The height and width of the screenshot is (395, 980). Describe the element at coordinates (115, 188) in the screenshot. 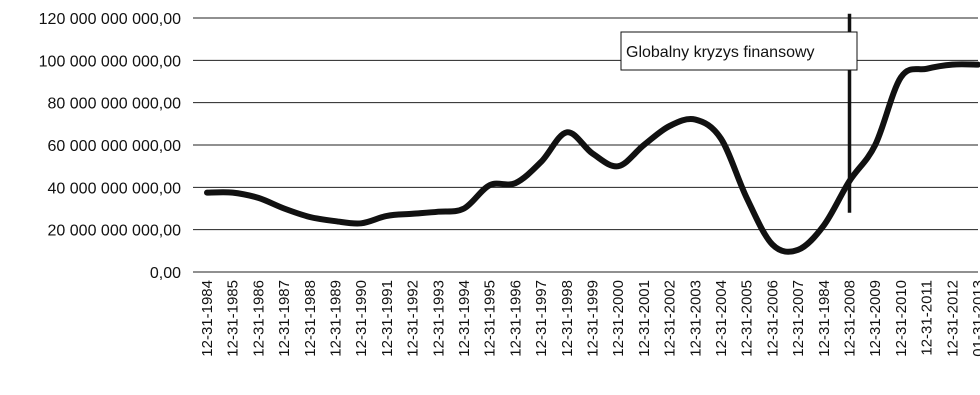

I see `y-tick-label: 40 000 000 000,00` at that location.